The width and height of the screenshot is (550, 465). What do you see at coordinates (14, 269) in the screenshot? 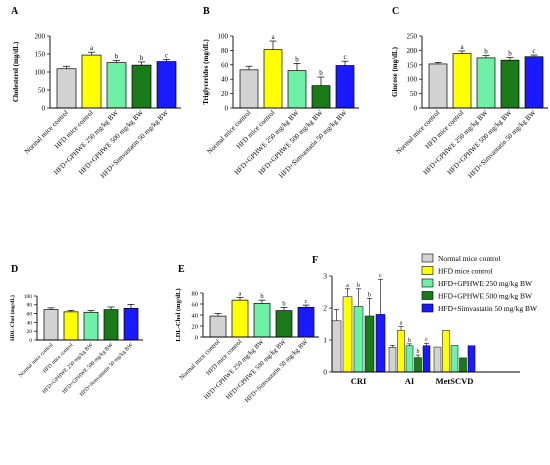
I see `panel-letter: D` at bounding box center [14, 269].